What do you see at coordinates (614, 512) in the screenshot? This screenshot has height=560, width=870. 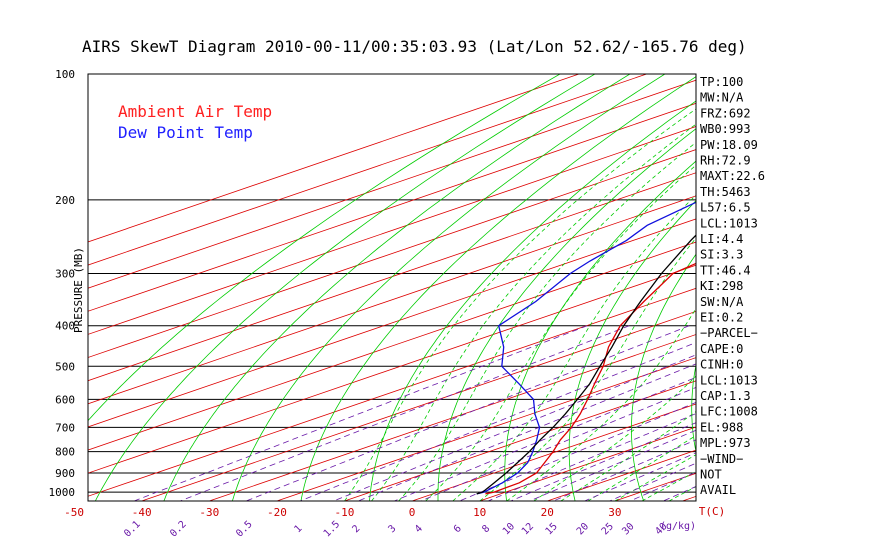 I see `bottom-temp-tick-label: 30` at bounding box center [614, 512].